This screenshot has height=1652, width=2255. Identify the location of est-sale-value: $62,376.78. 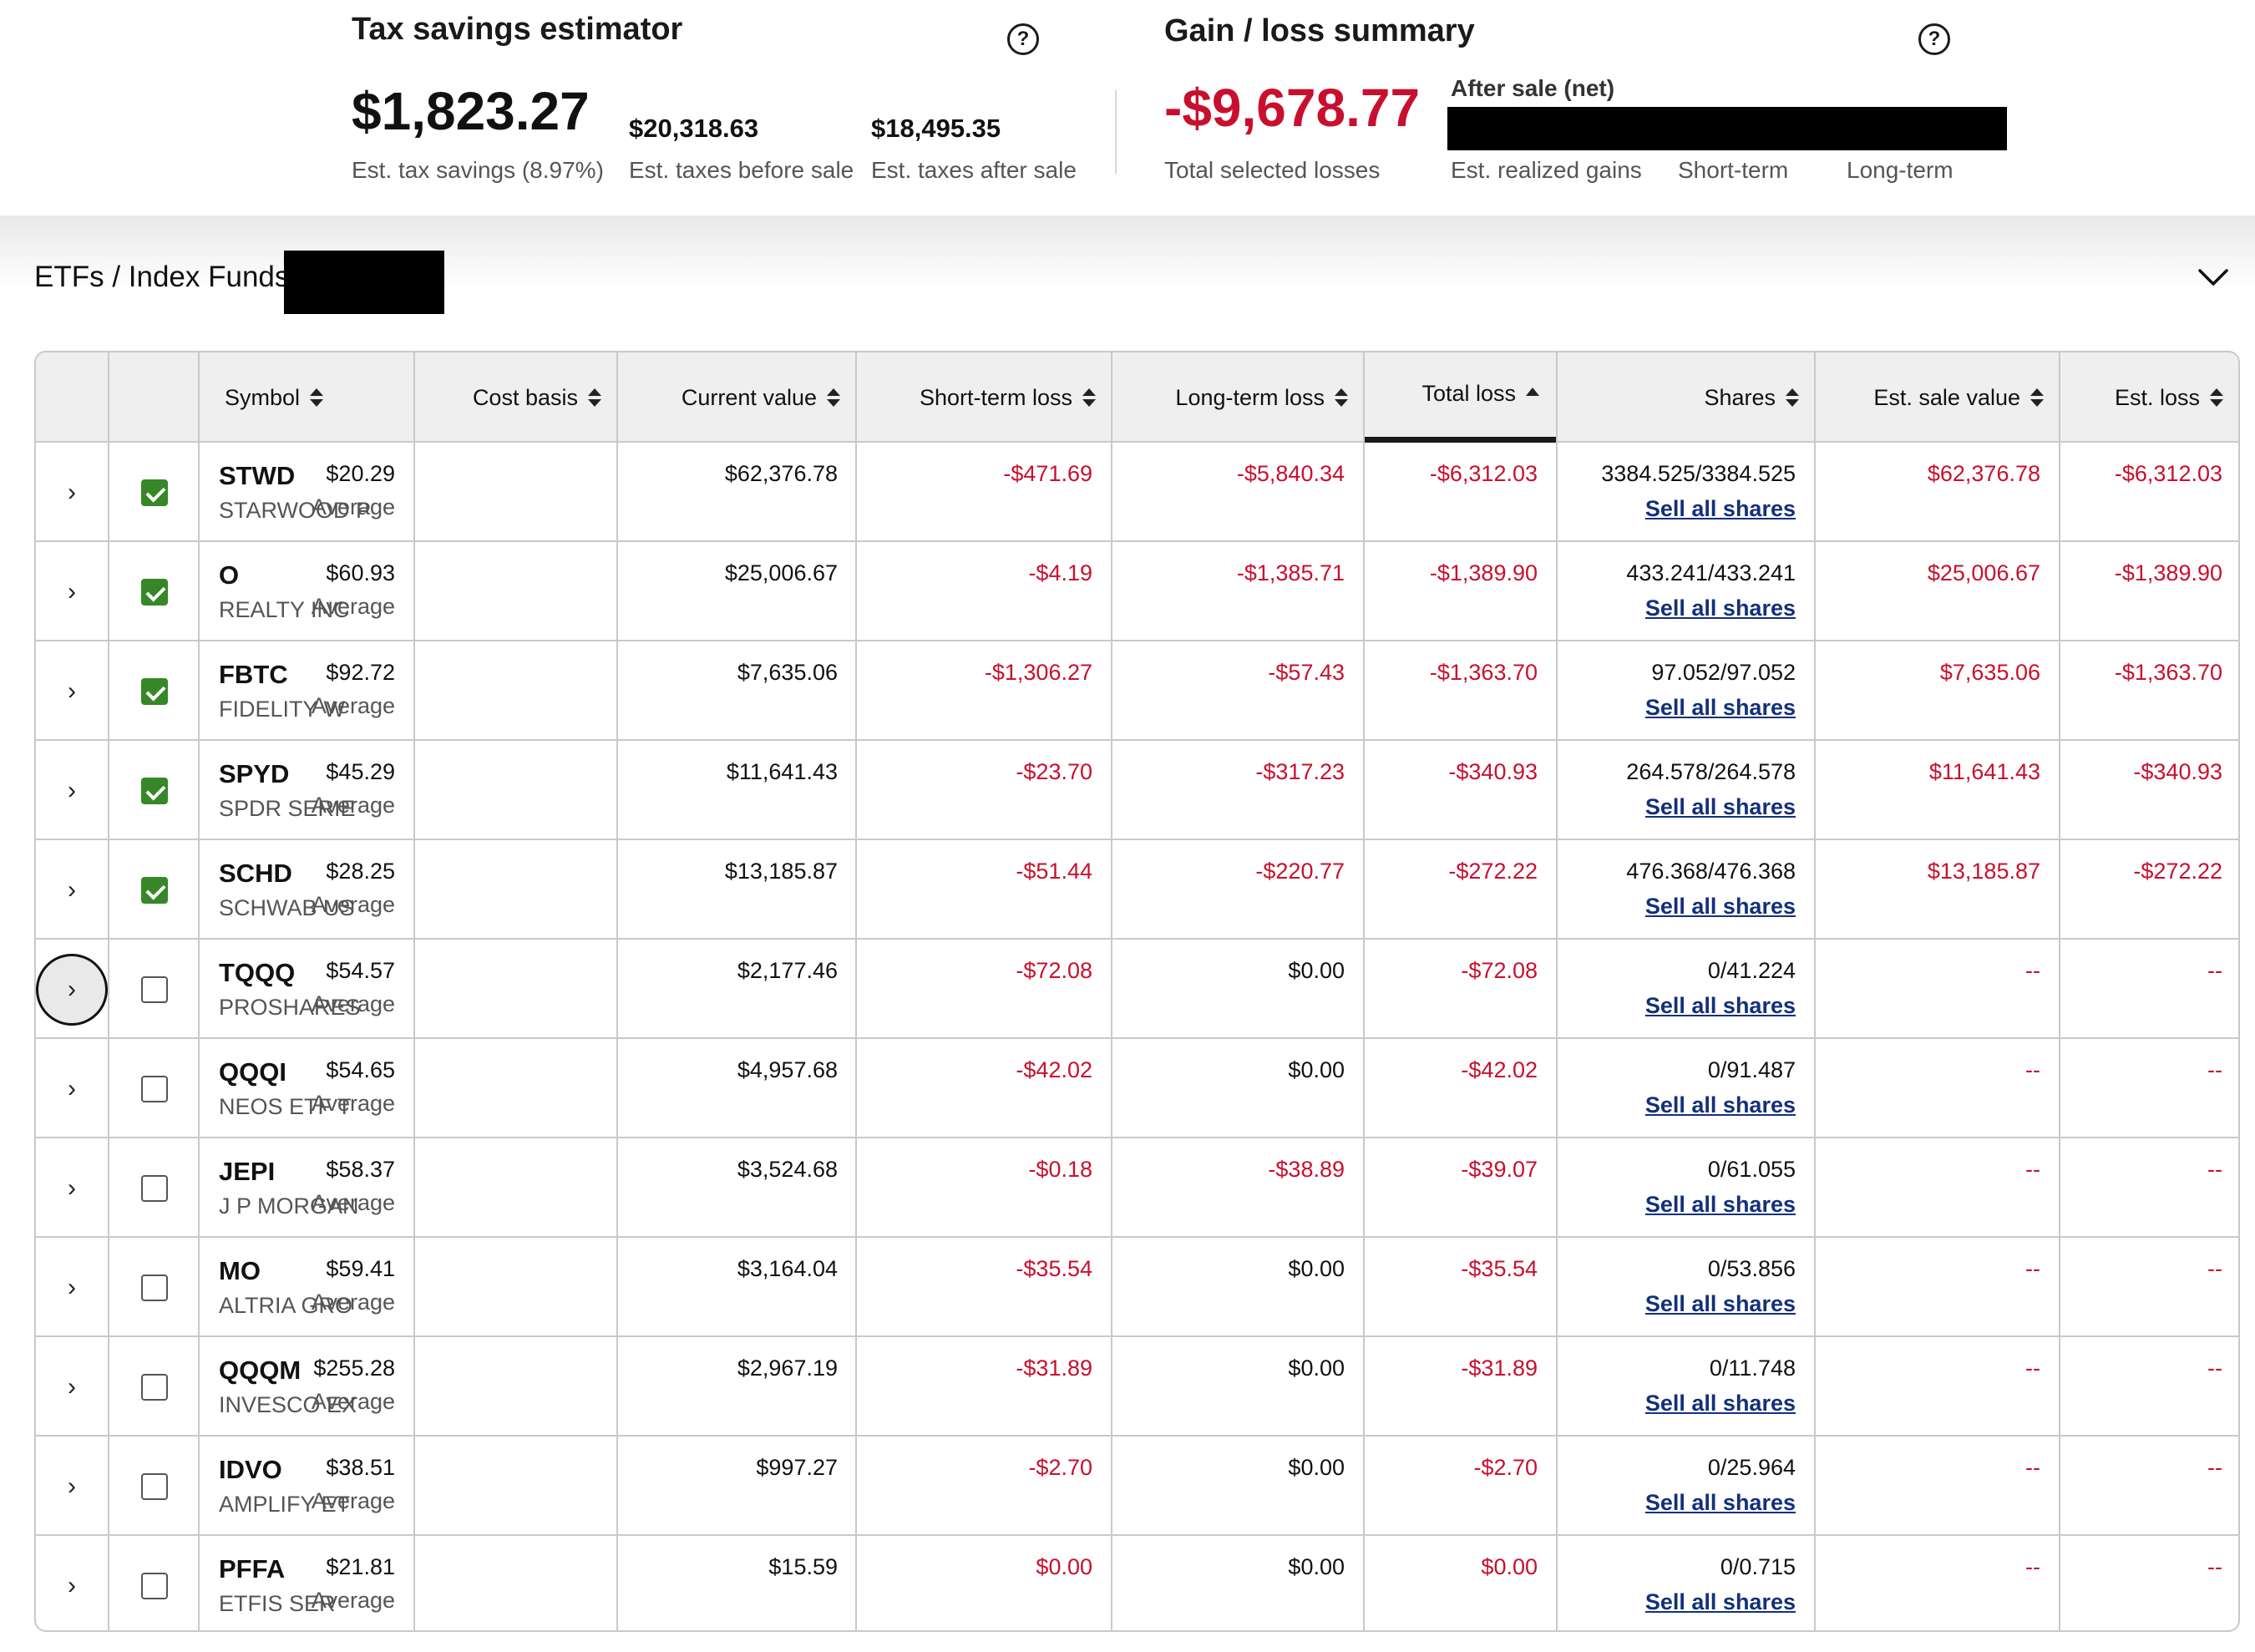
(1983, 473).